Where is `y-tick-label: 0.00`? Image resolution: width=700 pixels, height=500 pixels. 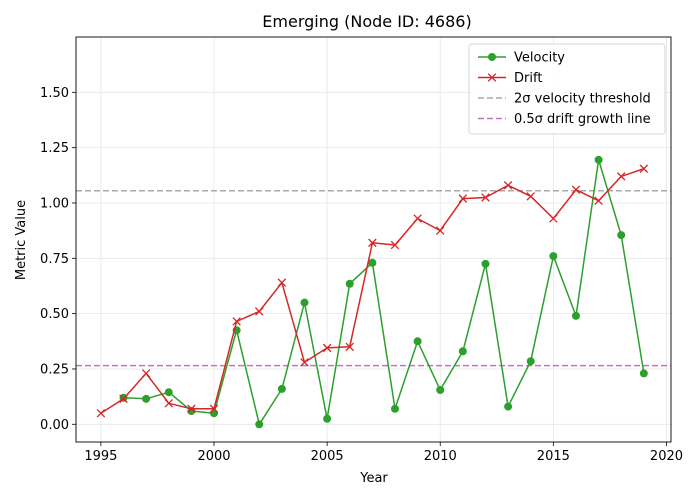 y-tick-label: 0.00 is located at coordinates (54, 425).